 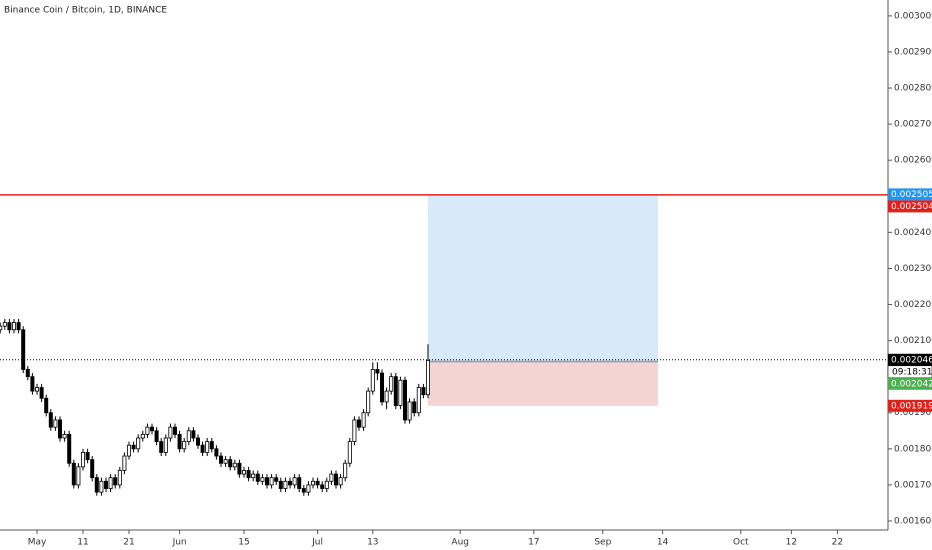 What do you see at coordinates (533, 543) in the screenshot?
I see `x-tick-label: 17` at bounding box center [533, 543].